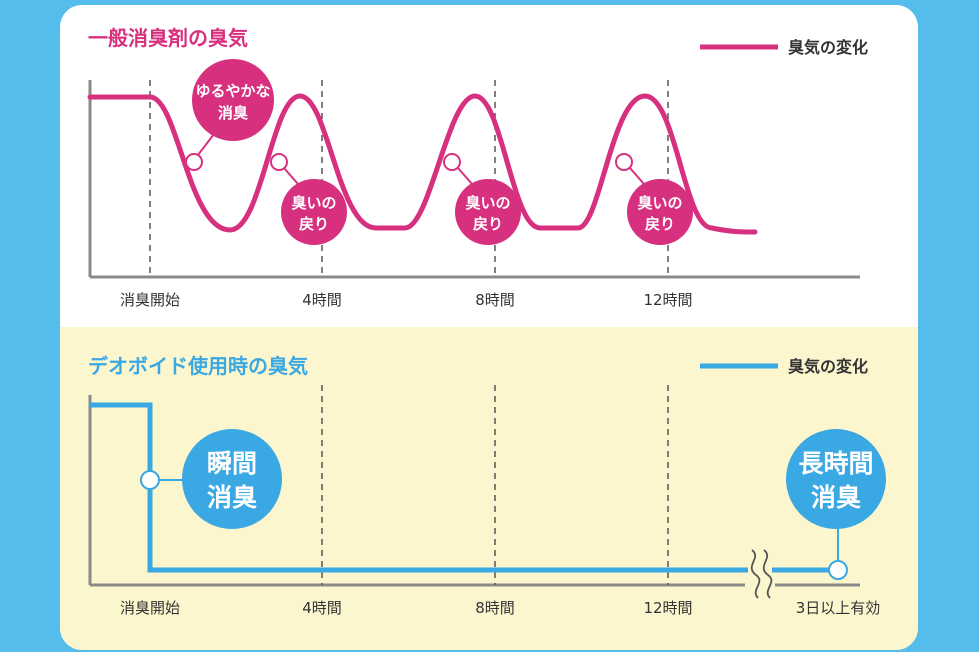  Describe the element at coordinates (422, 164) in the screenshot. I see `top-odor-curve` at that location.